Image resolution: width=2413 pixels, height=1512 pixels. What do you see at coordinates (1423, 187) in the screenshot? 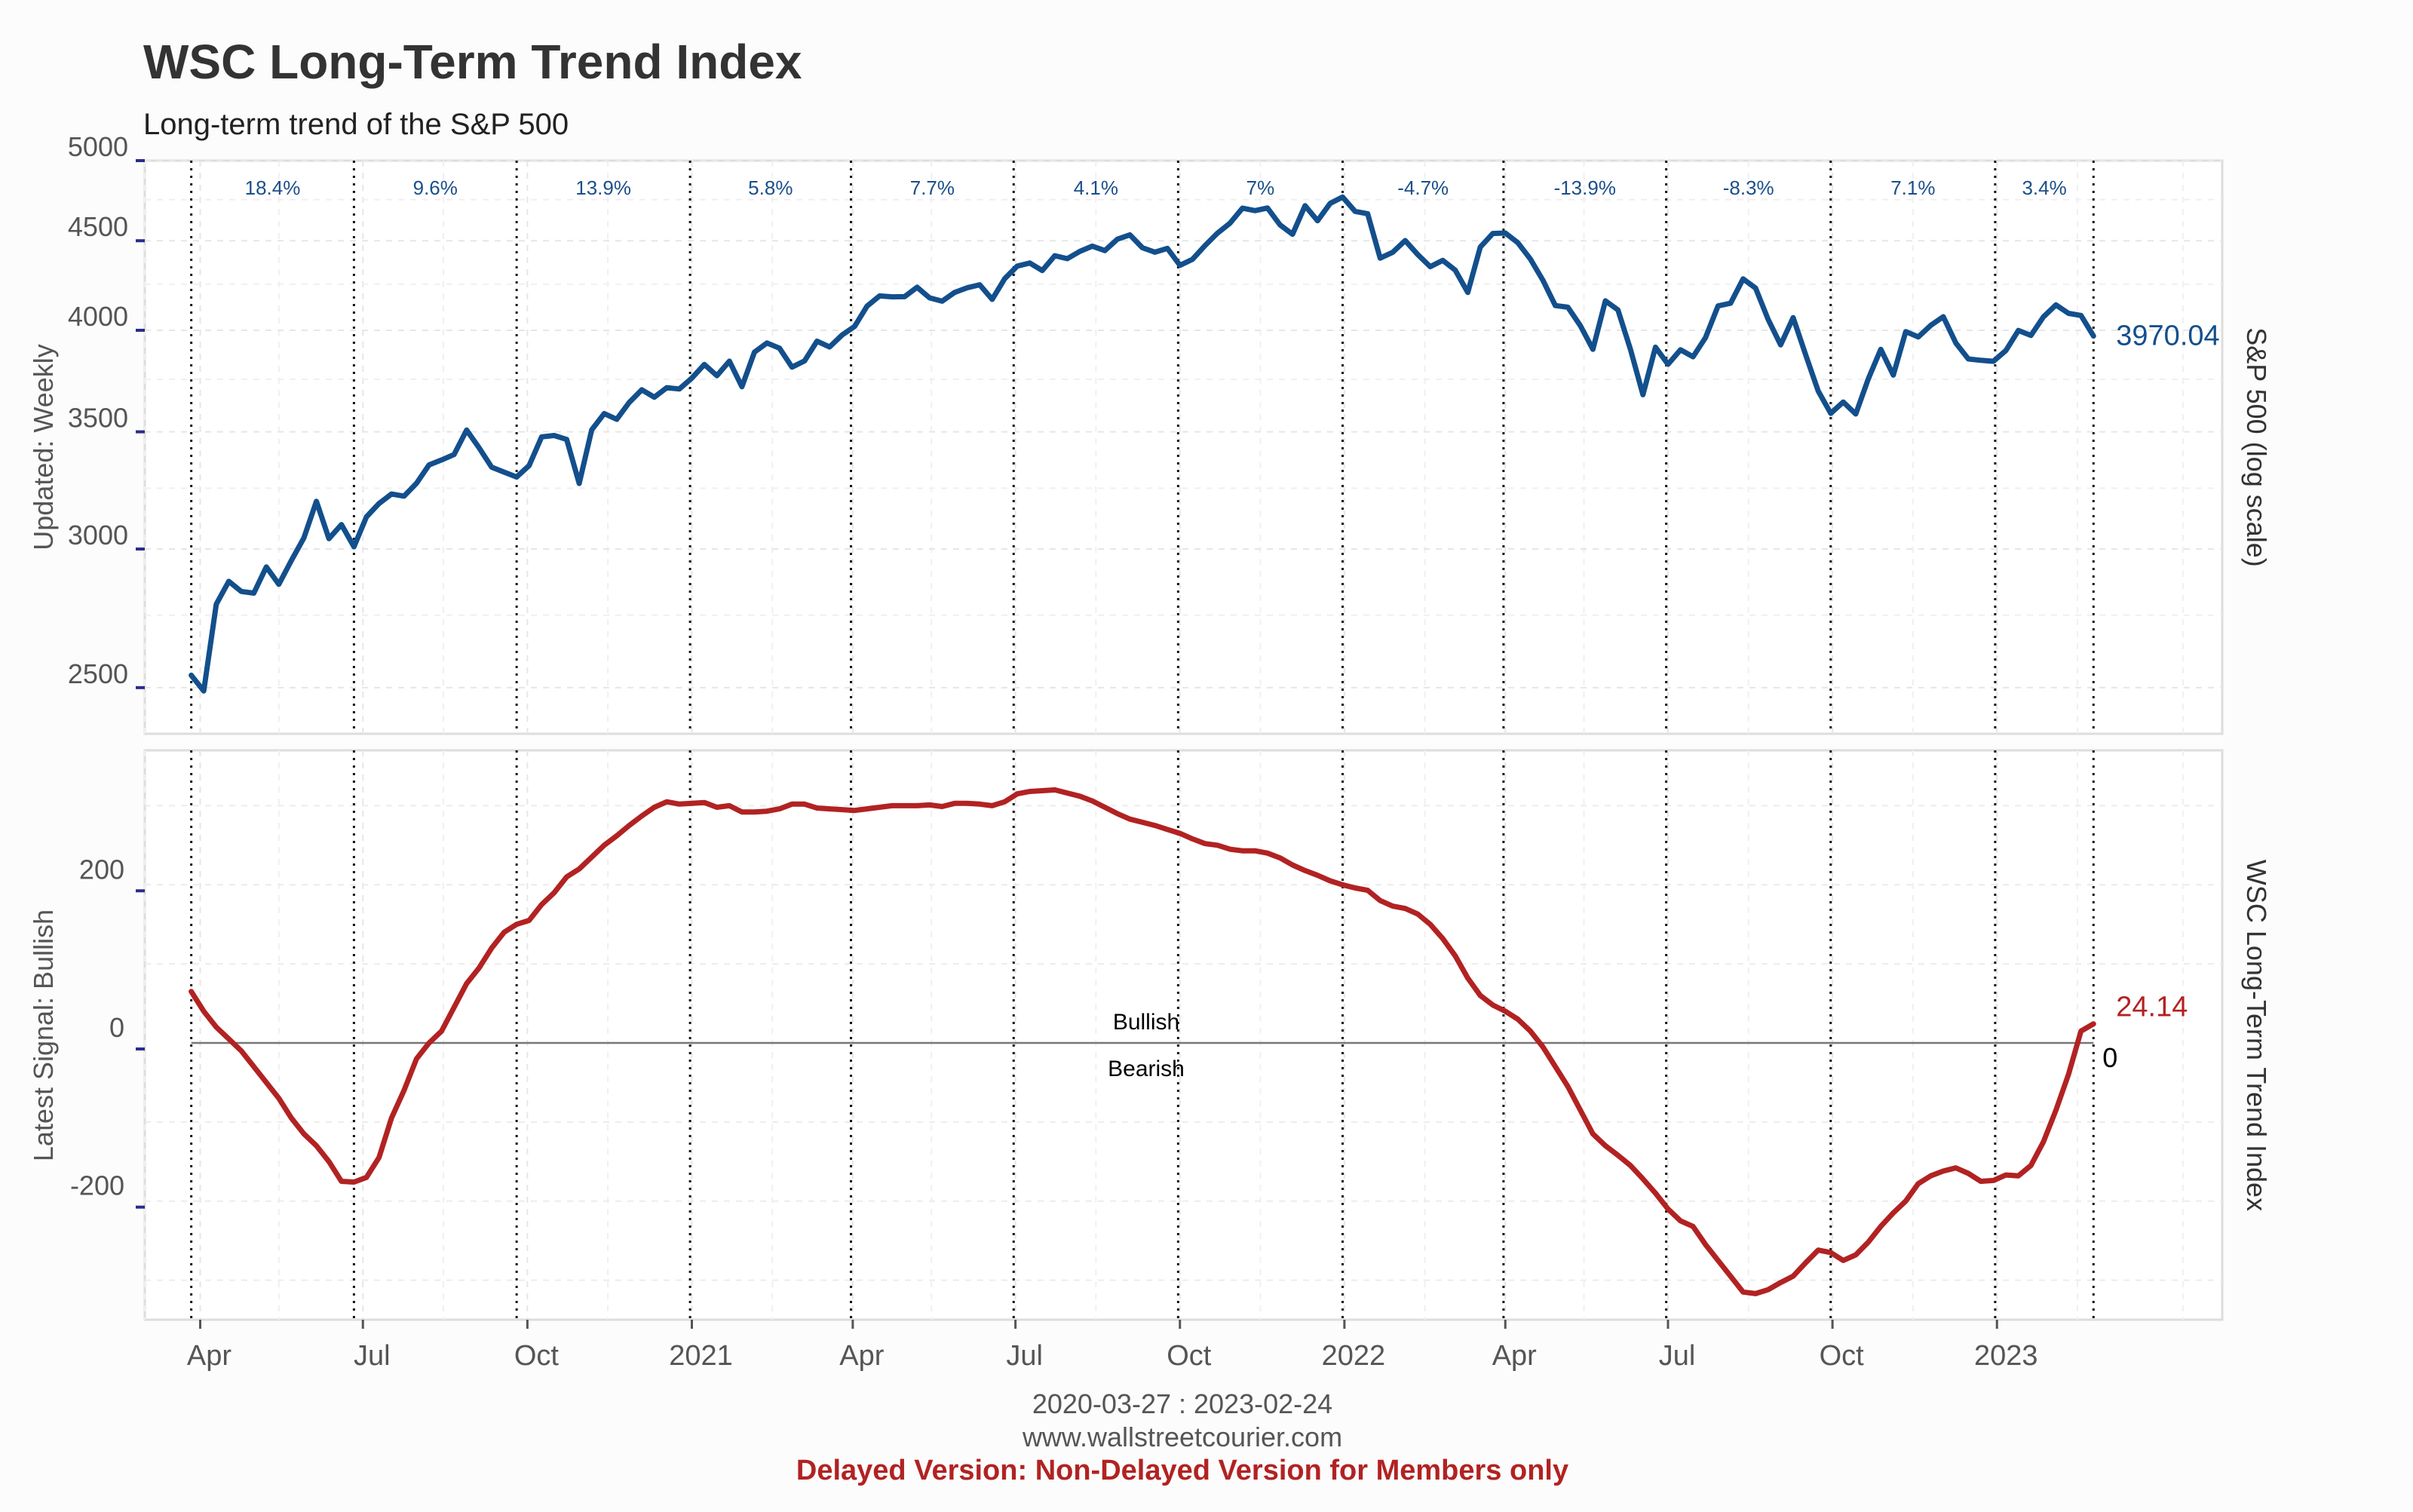
I see `period-return-label: -4.7%` at bounding box center [1423, 187].